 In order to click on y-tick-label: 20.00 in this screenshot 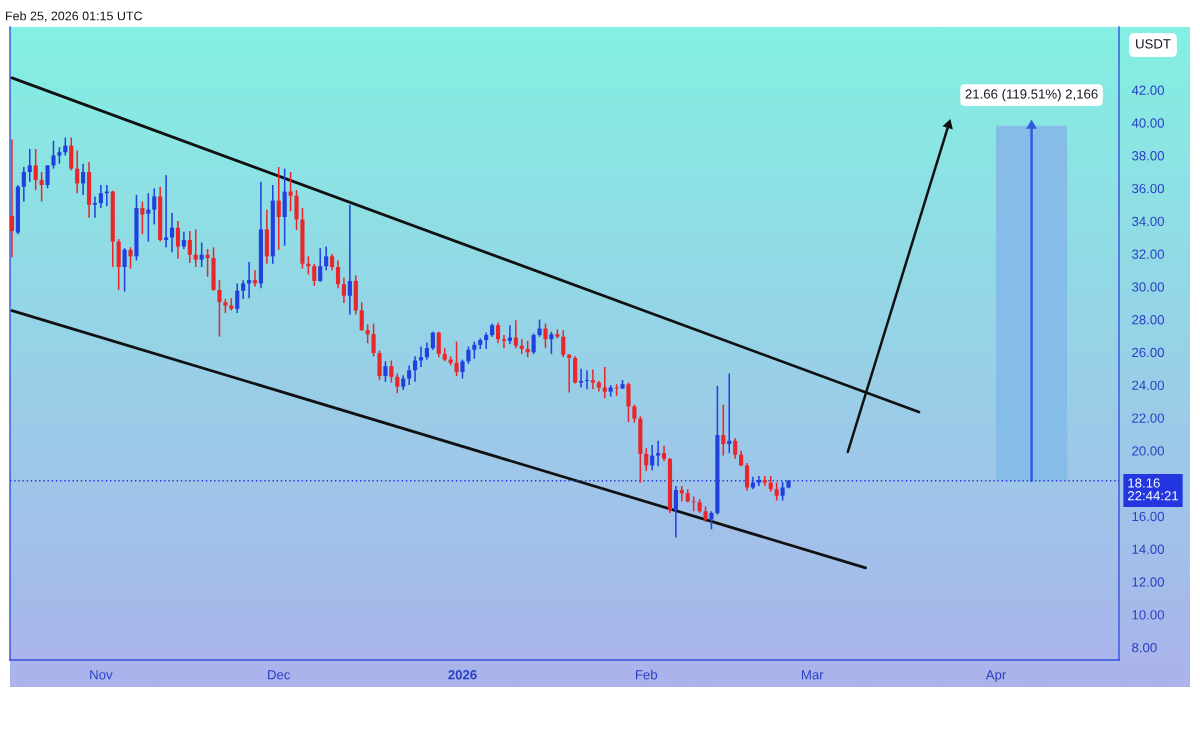, I will do `click(1148, 451)`.